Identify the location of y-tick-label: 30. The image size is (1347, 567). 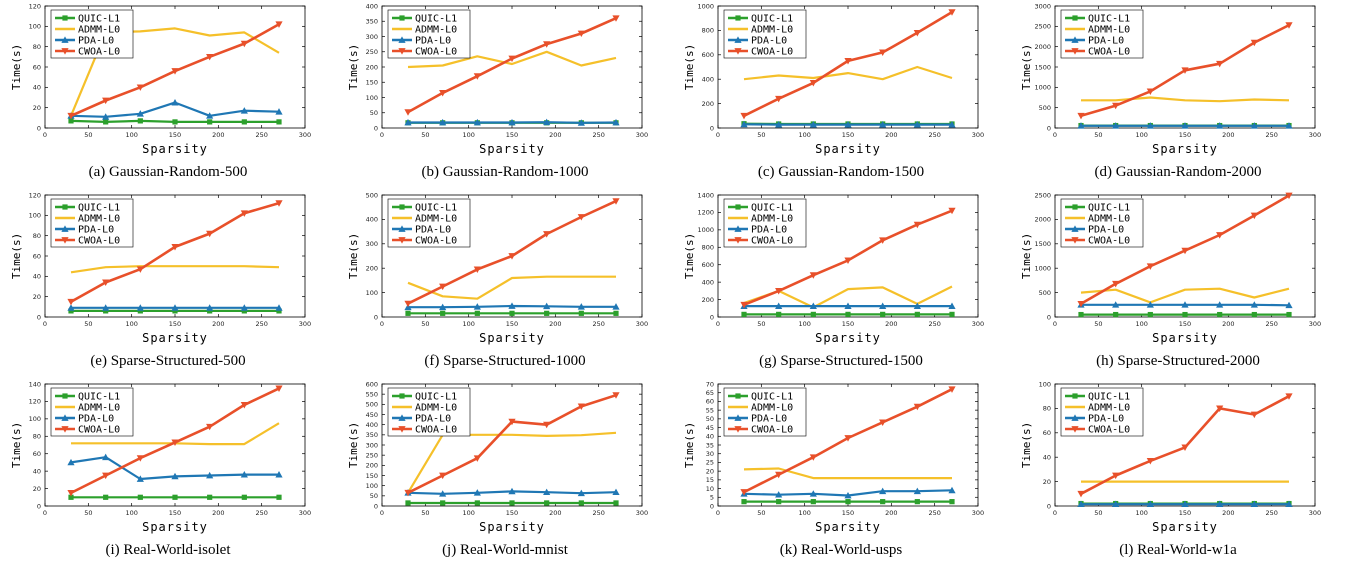
(710, 454).